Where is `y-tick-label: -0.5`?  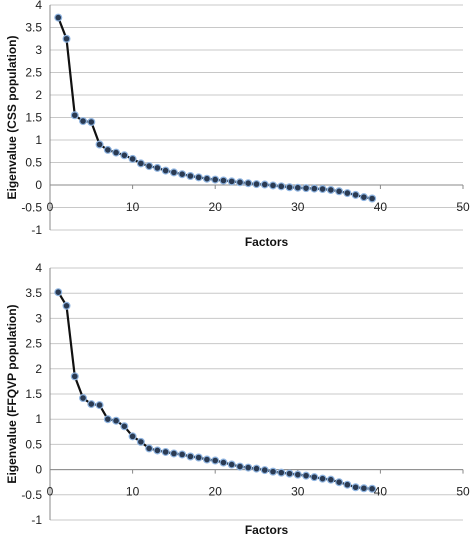 y-tick-label: -0.5 is located at coordinates (31, 495).